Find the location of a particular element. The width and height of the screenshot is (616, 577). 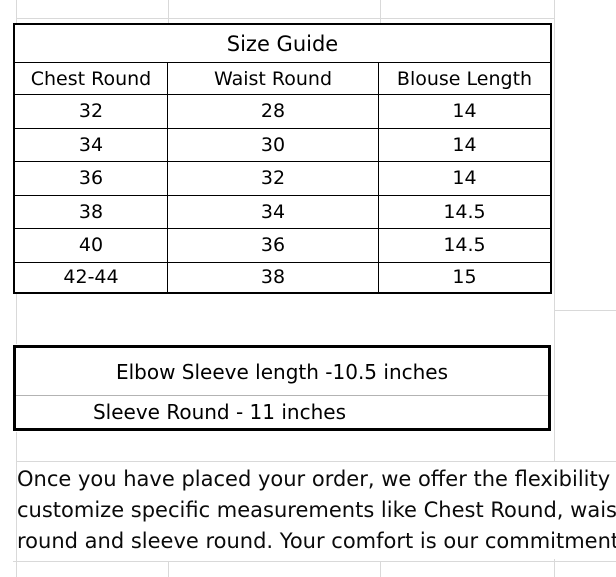

table-row: 32 28 14 is located at coordinates (282, 112).